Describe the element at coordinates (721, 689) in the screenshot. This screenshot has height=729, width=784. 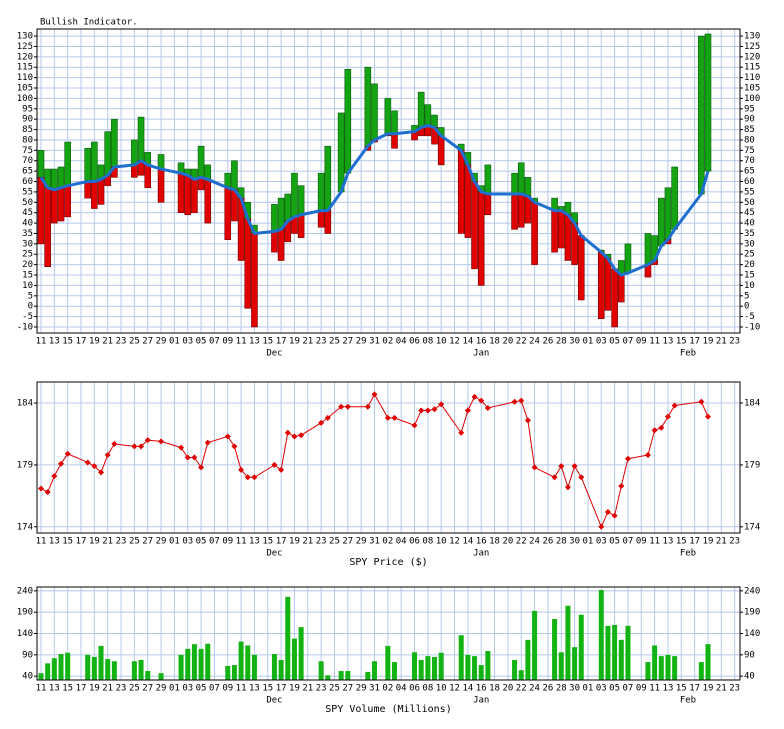
I see `x-tick-label: 21` at that location.